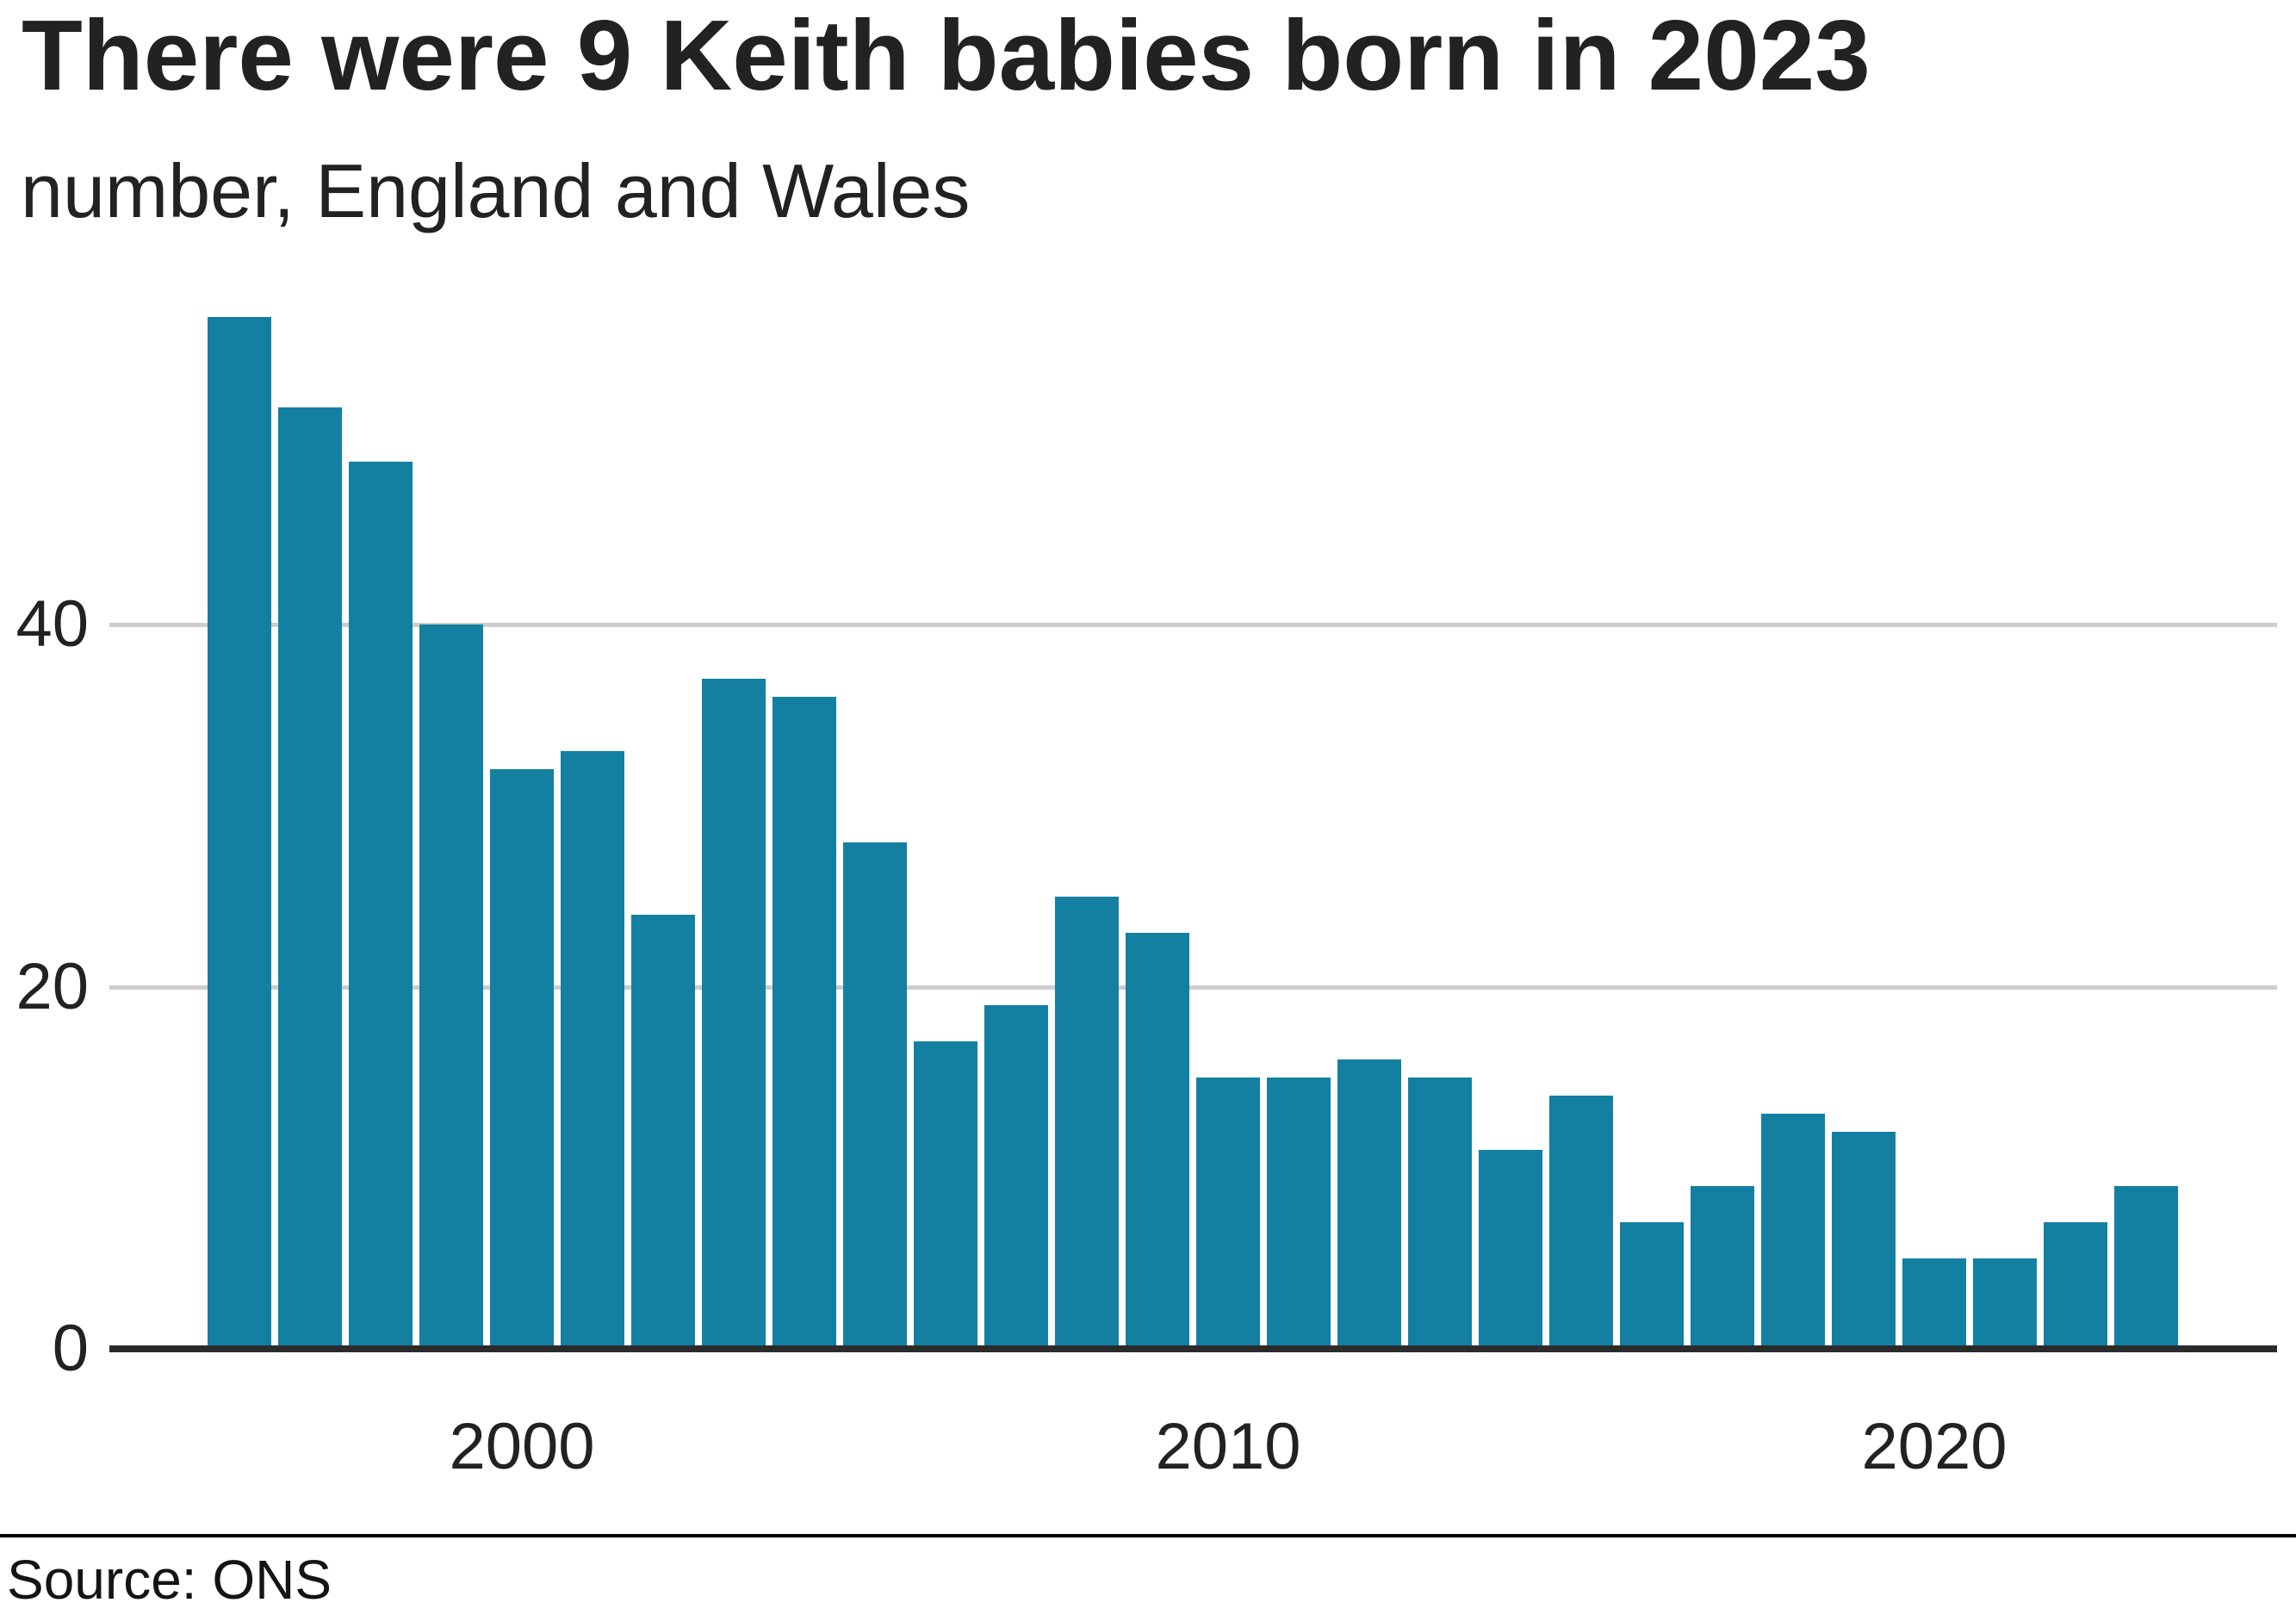 This screenshot has height=1615, width=2296. Describe the element at coordinates (1157, 1141) in the screenshot. I see `bar-2009` at that location.